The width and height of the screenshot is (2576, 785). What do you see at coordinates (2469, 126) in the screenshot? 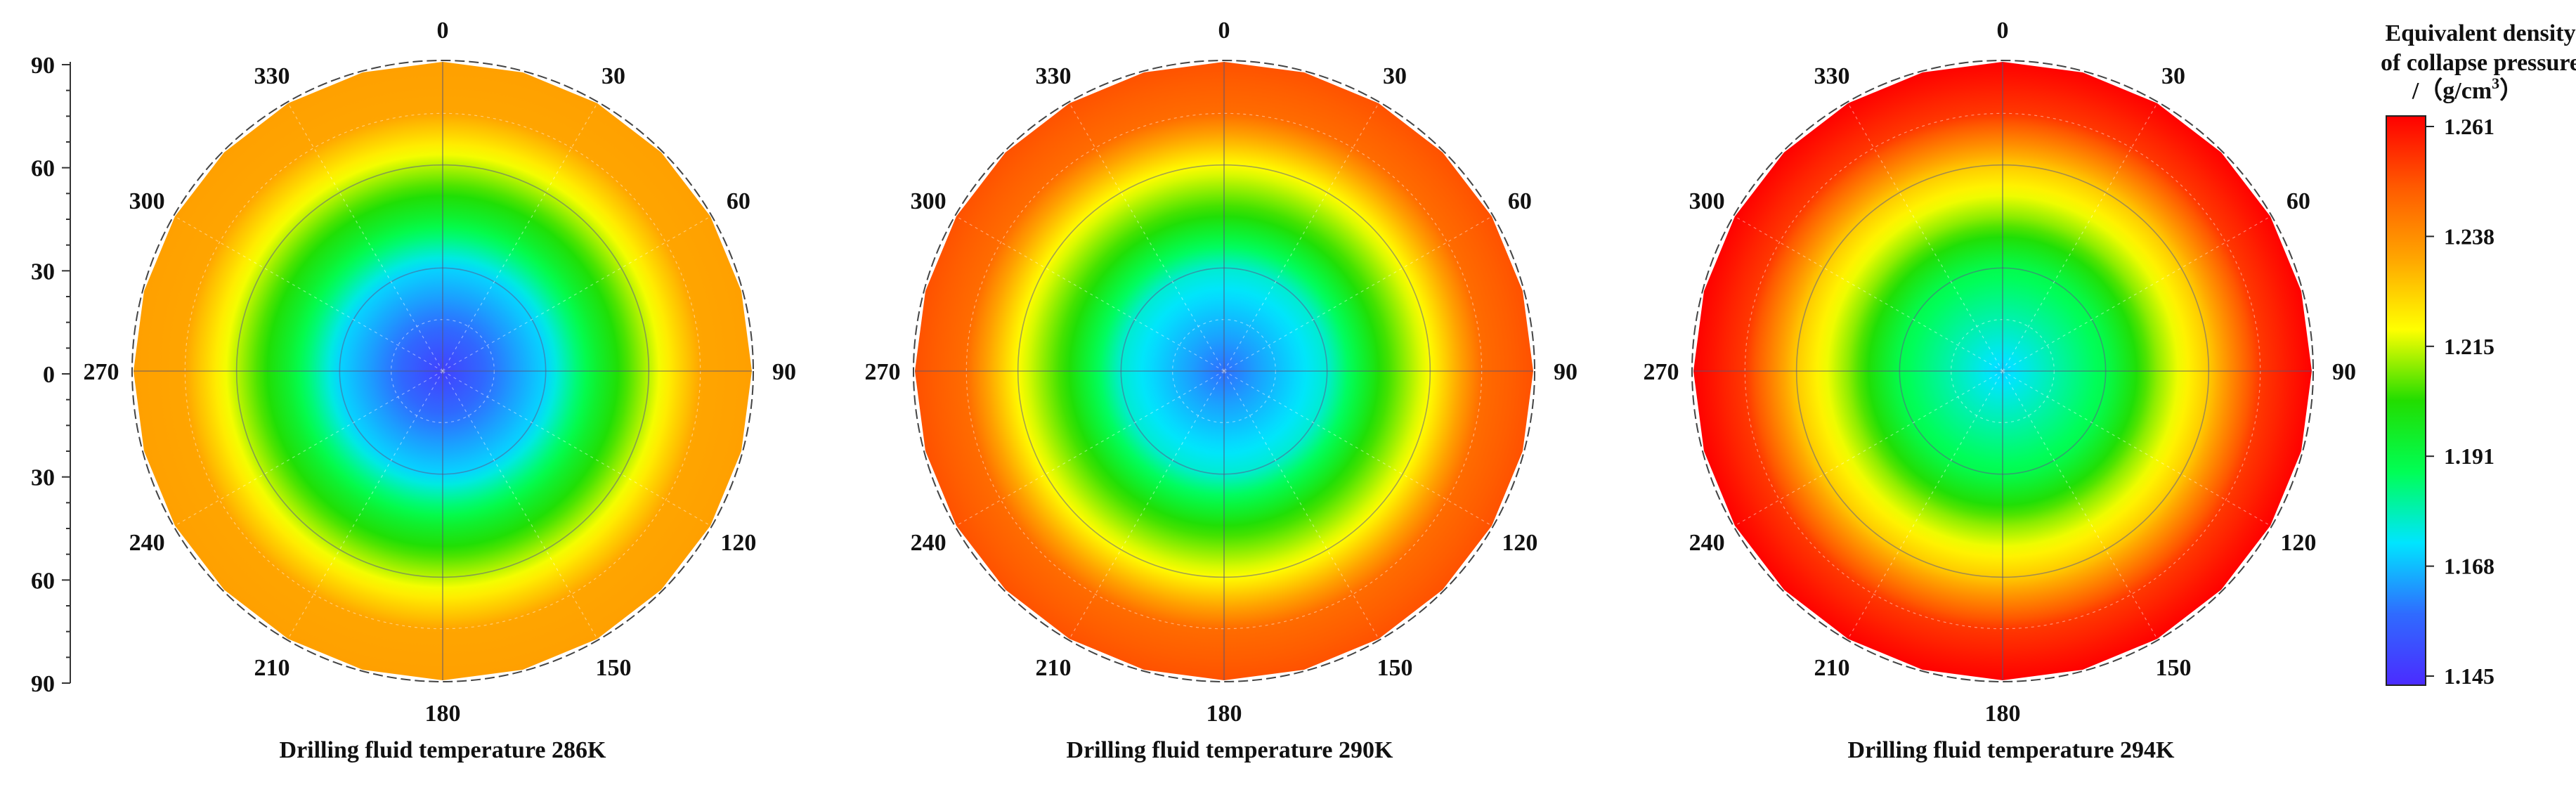
I see `colorbar-tick-label: 1.261` at bounding box center [2469, 126].